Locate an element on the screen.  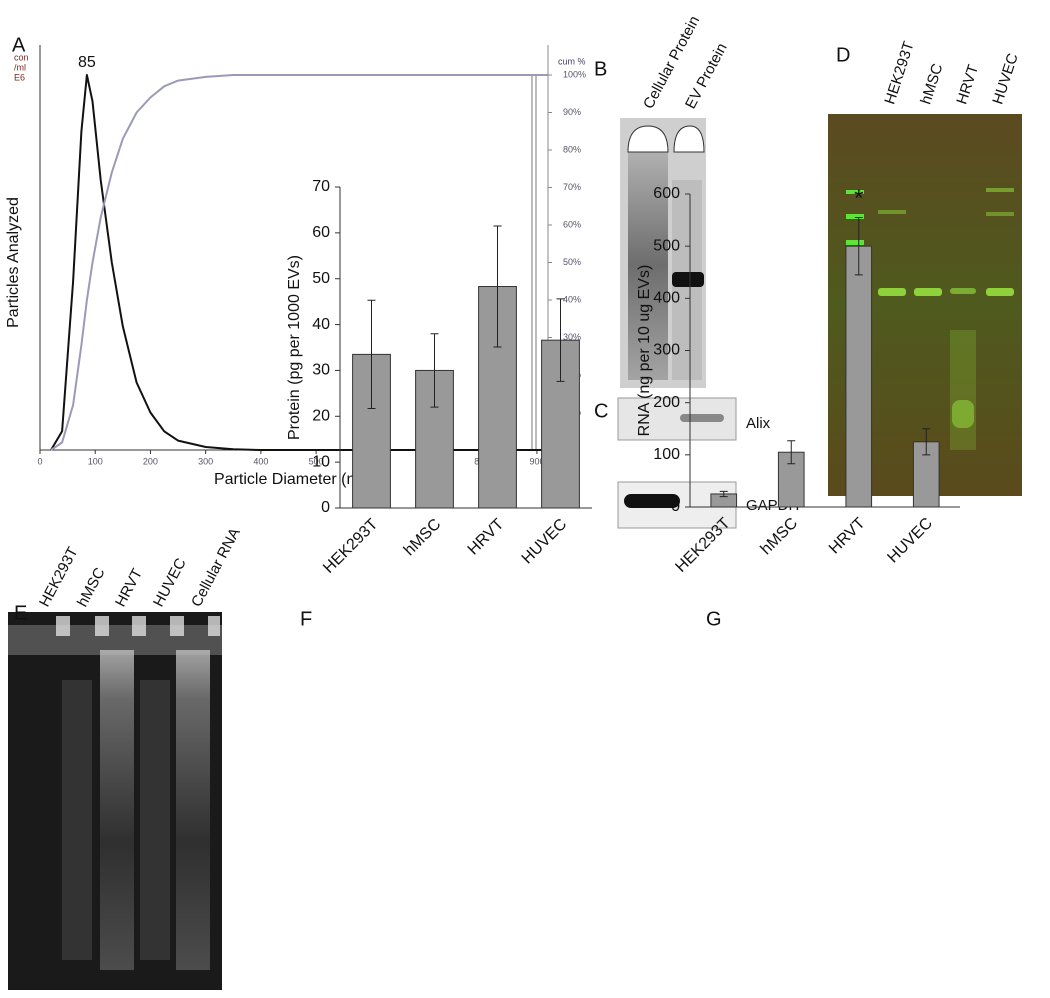
y-unit-label: con is located at coordinates (21, 57).